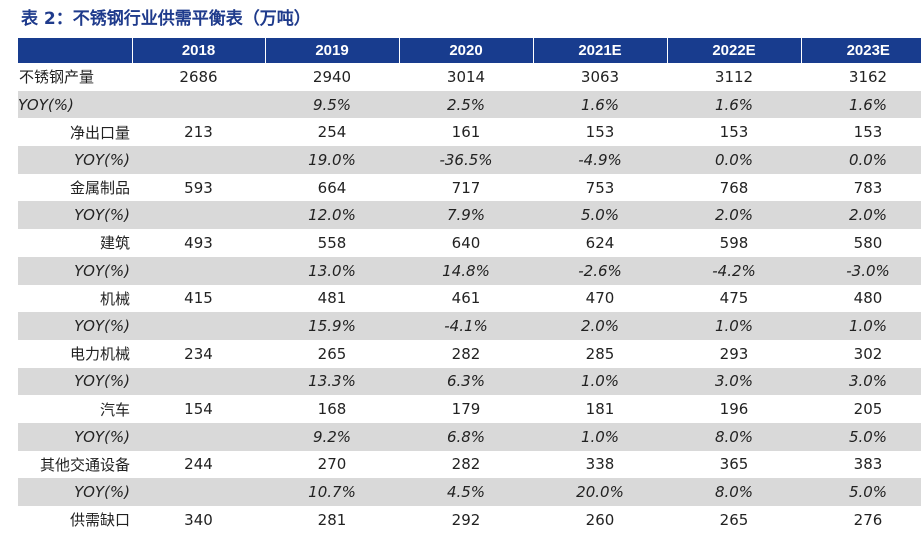 This screenshot has width=921, height=534. I want to click on table-cell: 154, so click(198, 409).